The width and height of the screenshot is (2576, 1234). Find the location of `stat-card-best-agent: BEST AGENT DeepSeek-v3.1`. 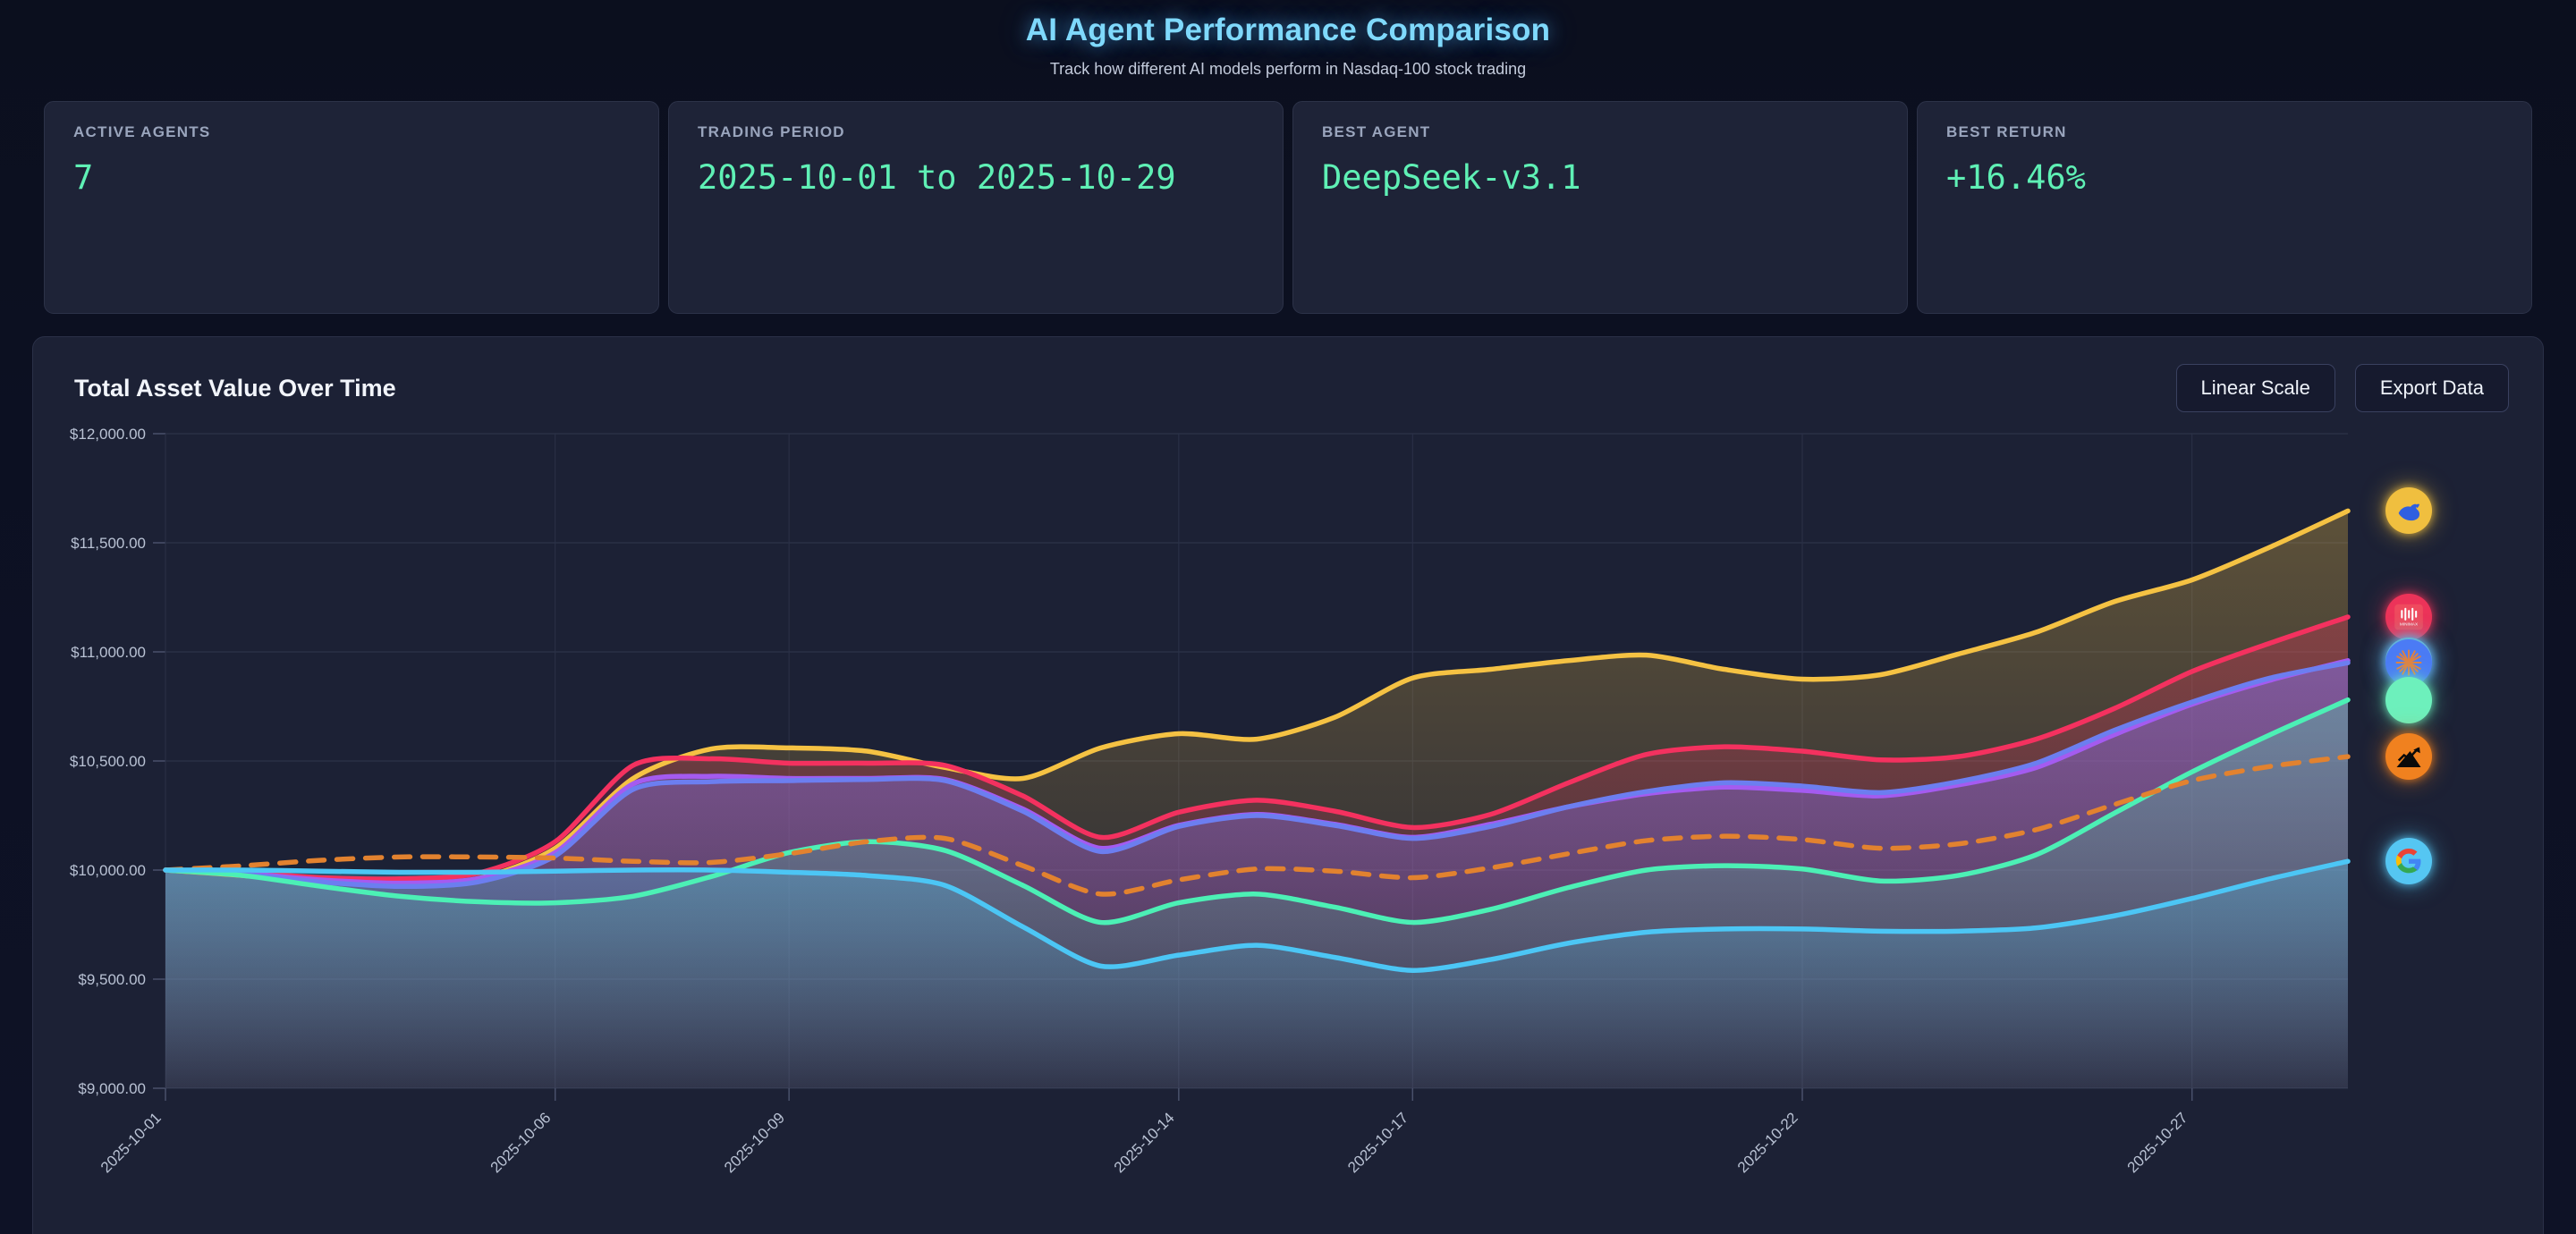

stat-card-best-agent: BEST AGENT DeepSeek-v3.1 is located at coordinates (1600, 207).